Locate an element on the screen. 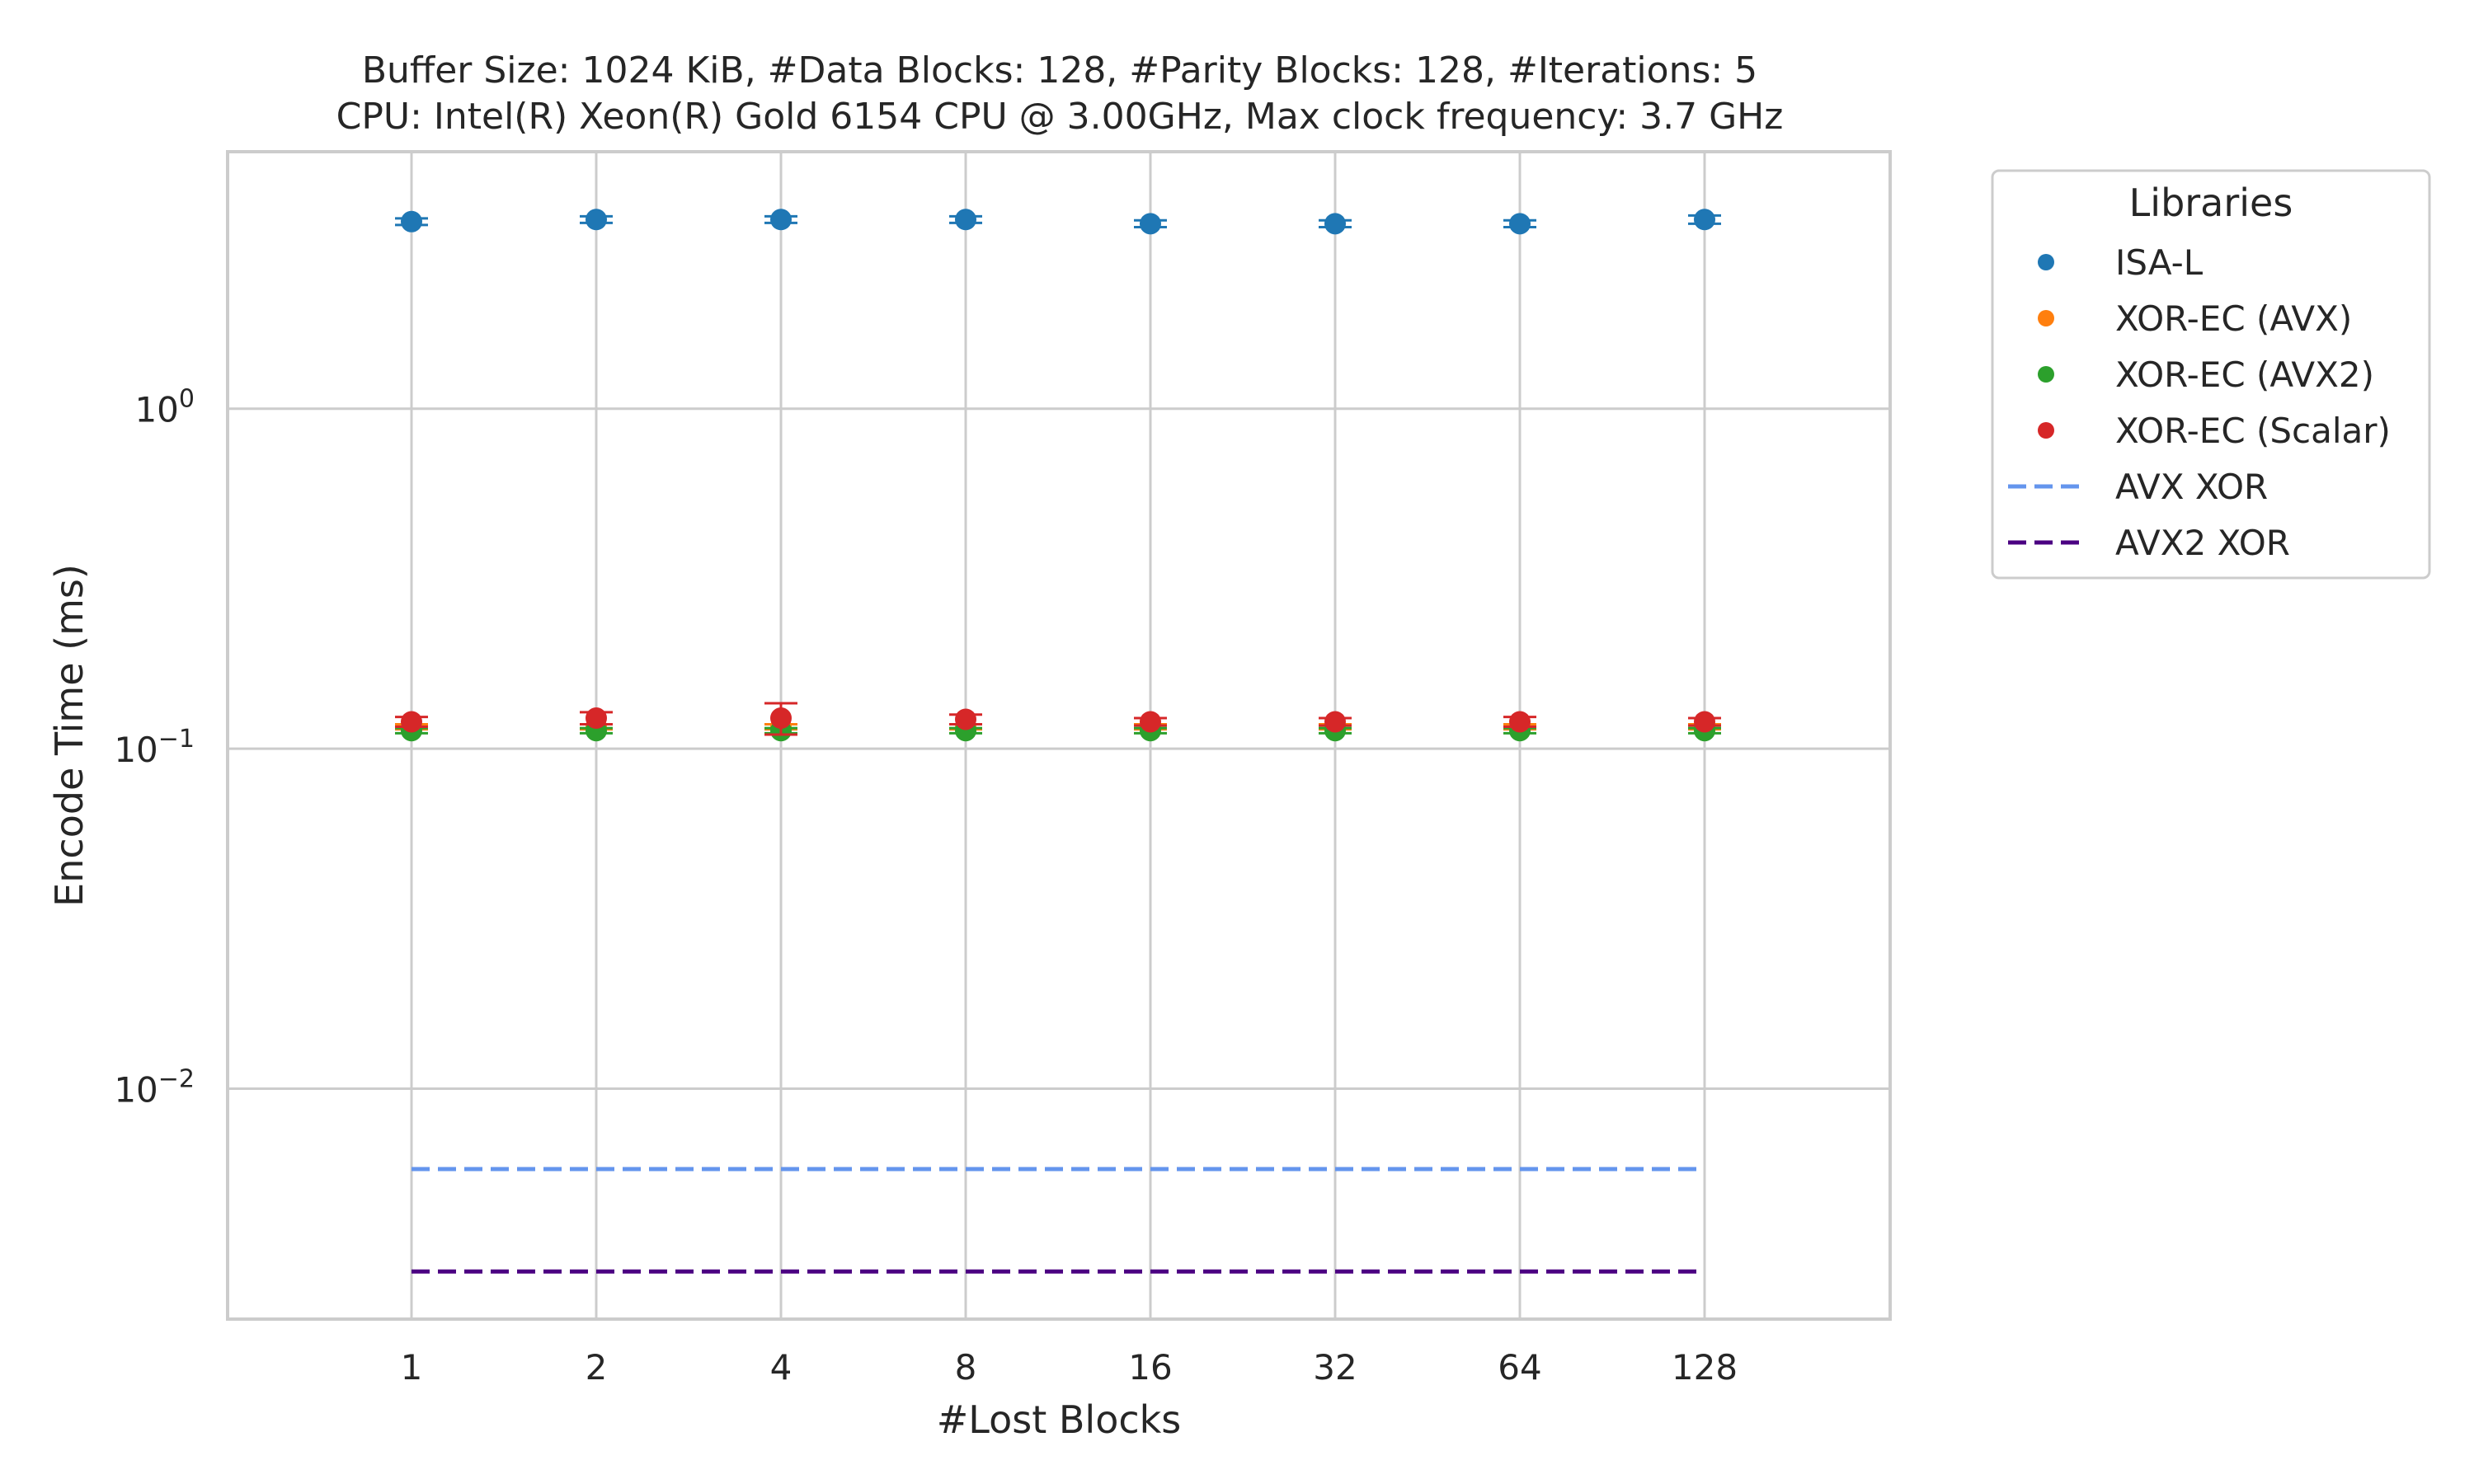 The height and width of the screenshot is (1484, 2474). legend-label: XOR-EC (AVX2) is located at coordinates (2244, 375).